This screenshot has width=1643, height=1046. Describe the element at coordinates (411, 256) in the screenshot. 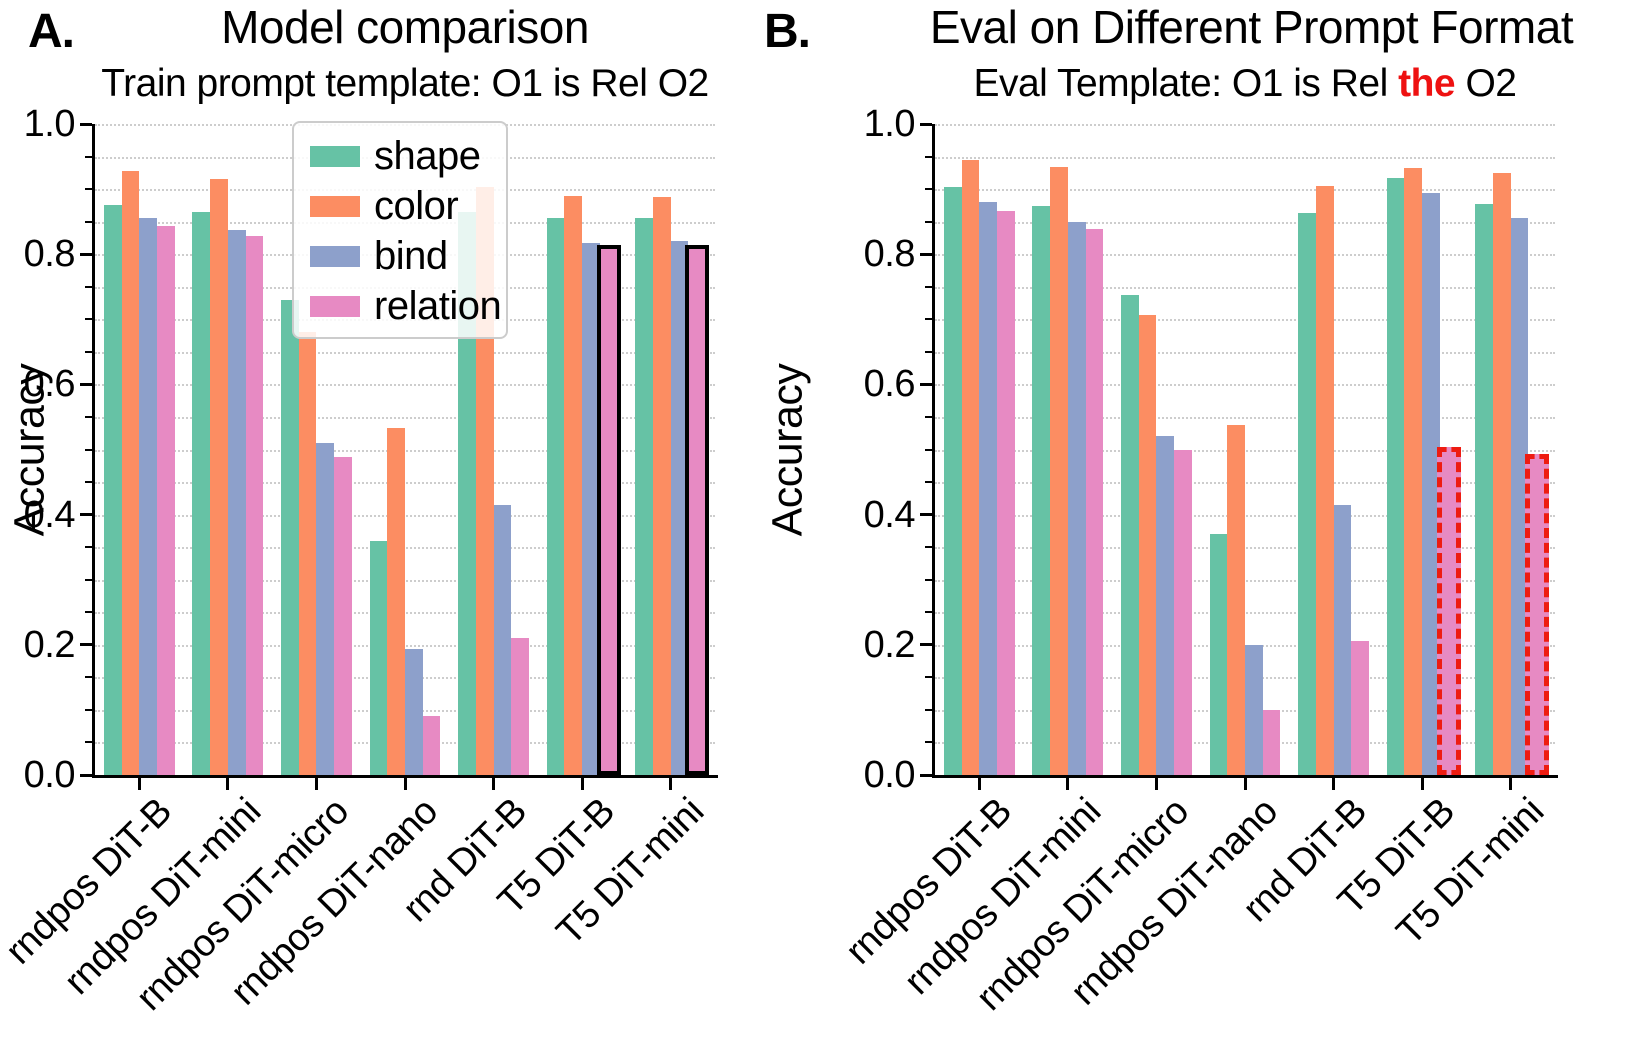

I see `legend-label-bind: bind` at that location.